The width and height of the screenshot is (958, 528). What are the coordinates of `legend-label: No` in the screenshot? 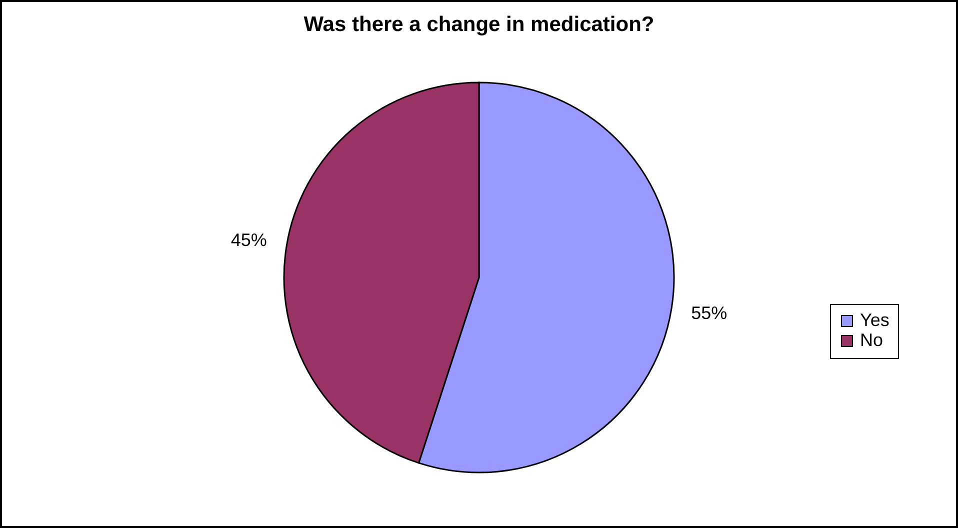 It's located at (872, 340).